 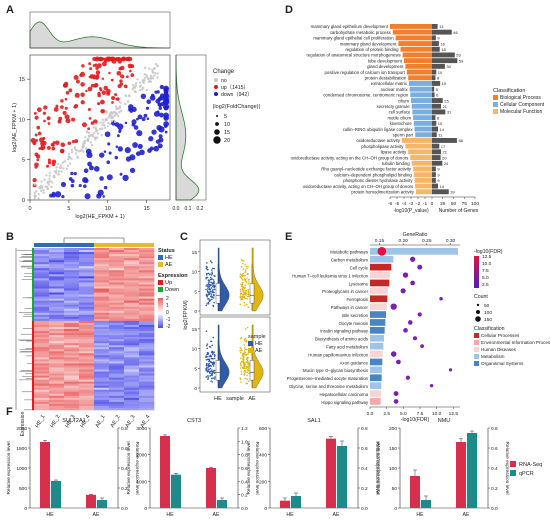 What do you see at coordinates (417, 55) in the screenshot?
I see `go-pvalue-bar` at bounding box center [417, 55].